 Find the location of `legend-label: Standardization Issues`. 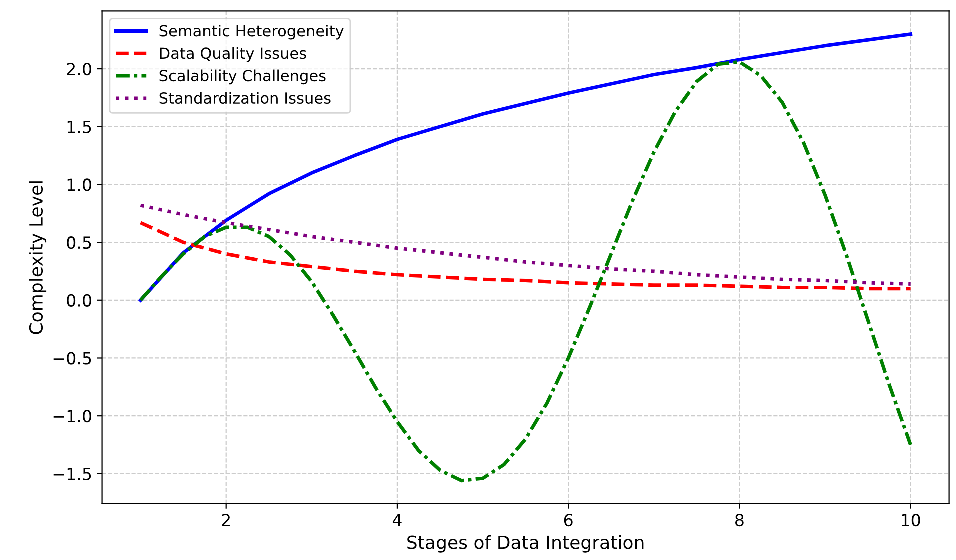

legend-label: Standardization Issues is located at coordinates (245, 98).